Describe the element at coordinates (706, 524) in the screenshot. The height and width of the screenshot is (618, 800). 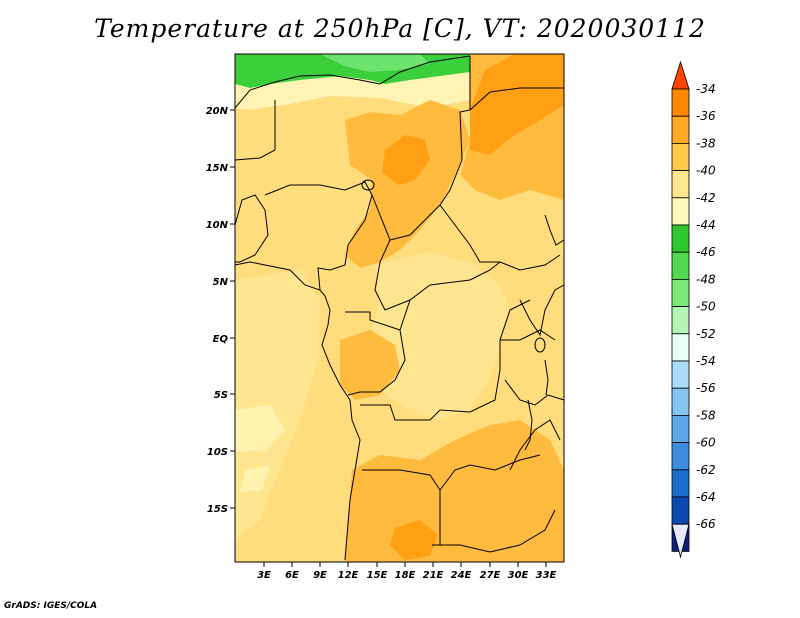
I see `legend-label: -66` at that location.